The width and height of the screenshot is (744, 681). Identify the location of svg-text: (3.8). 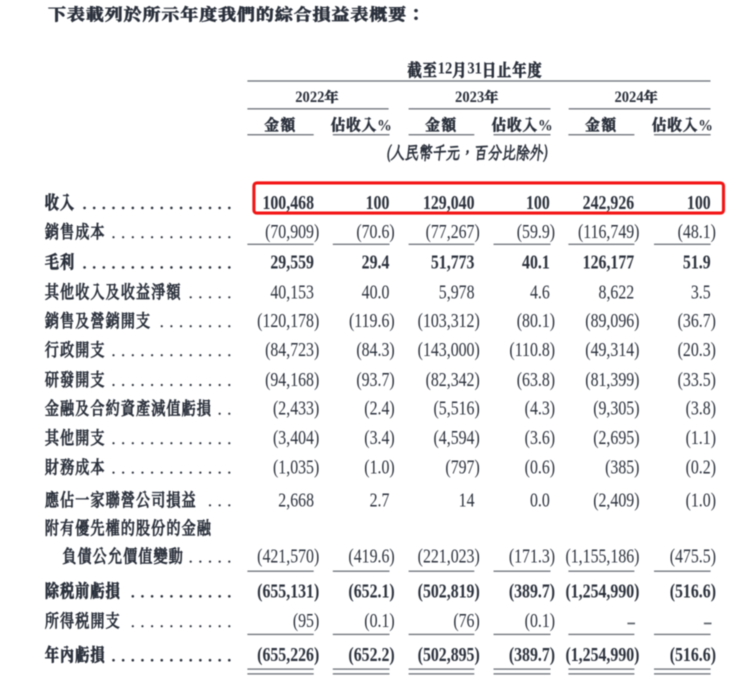
(701, 408).